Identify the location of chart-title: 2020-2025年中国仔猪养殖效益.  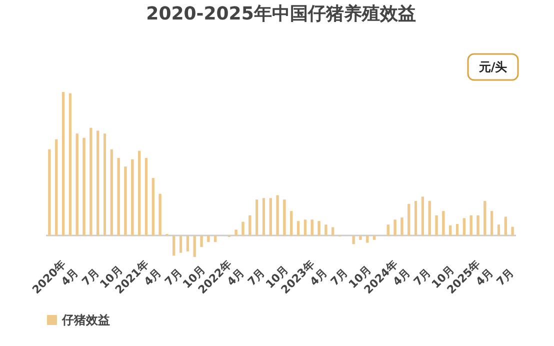
(281, 13).